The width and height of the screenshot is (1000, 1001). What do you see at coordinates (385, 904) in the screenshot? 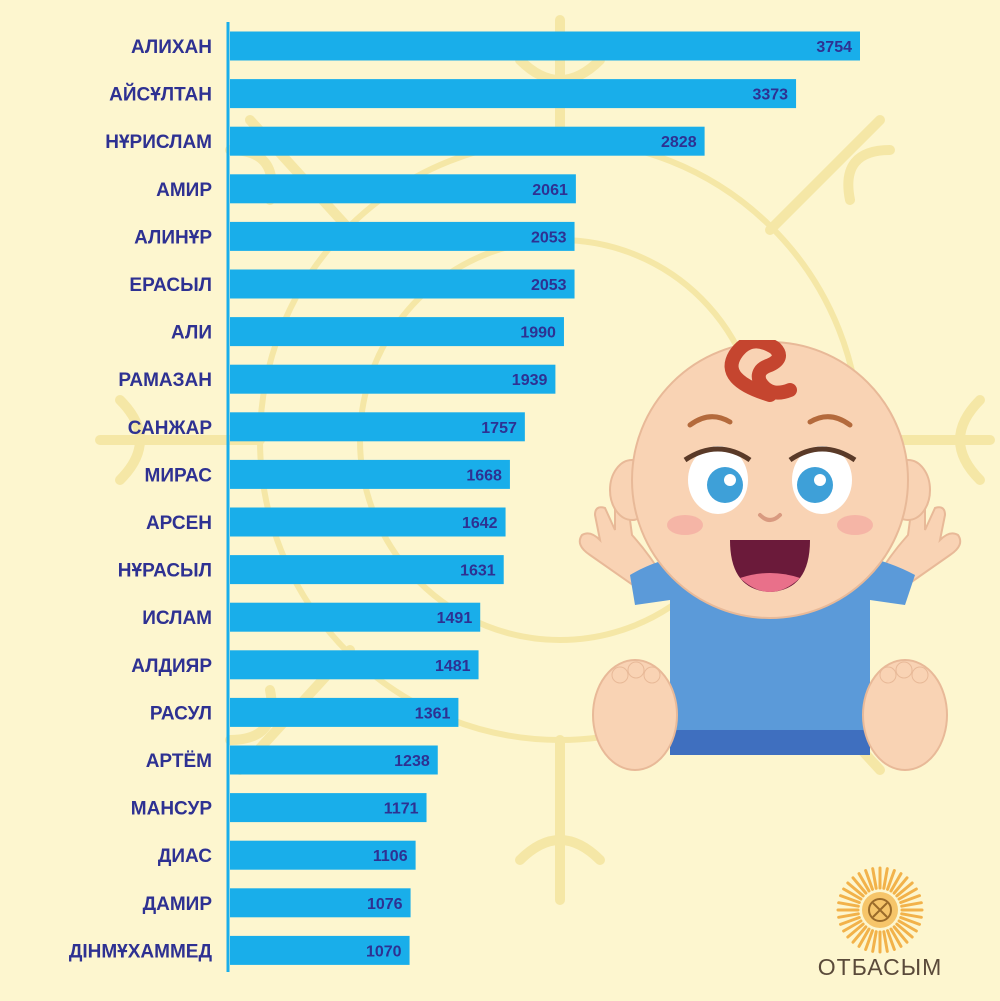
I see `value-label: 1076` at bounding box center [385, 904].